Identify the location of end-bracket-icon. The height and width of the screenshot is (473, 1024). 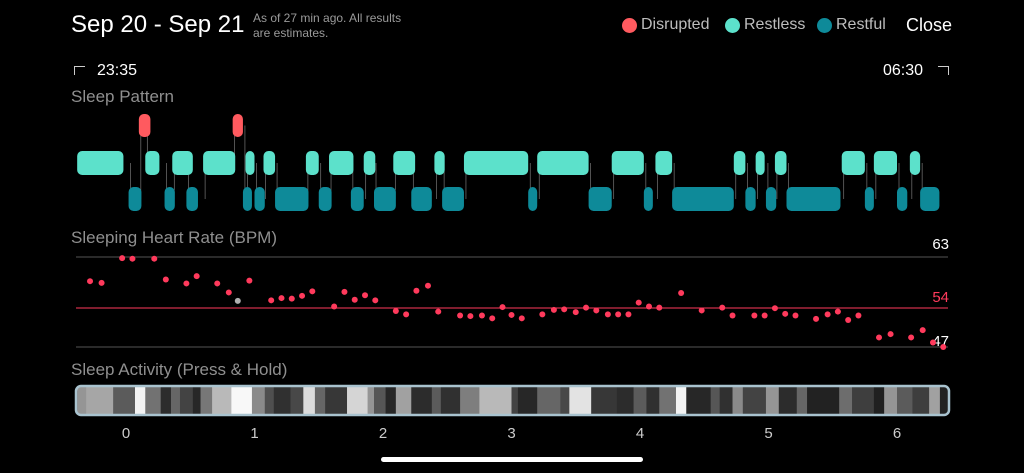
(943, 70).